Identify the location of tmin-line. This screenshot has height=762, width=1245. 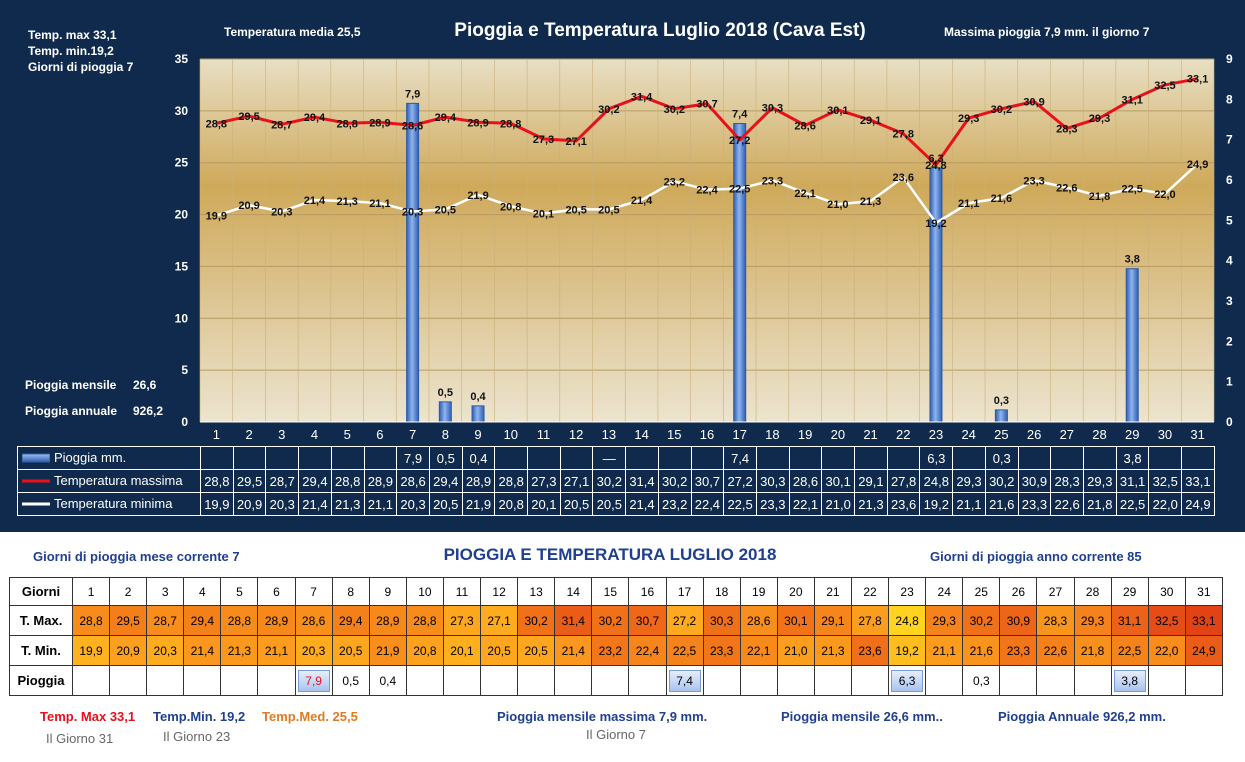
(707, 193).